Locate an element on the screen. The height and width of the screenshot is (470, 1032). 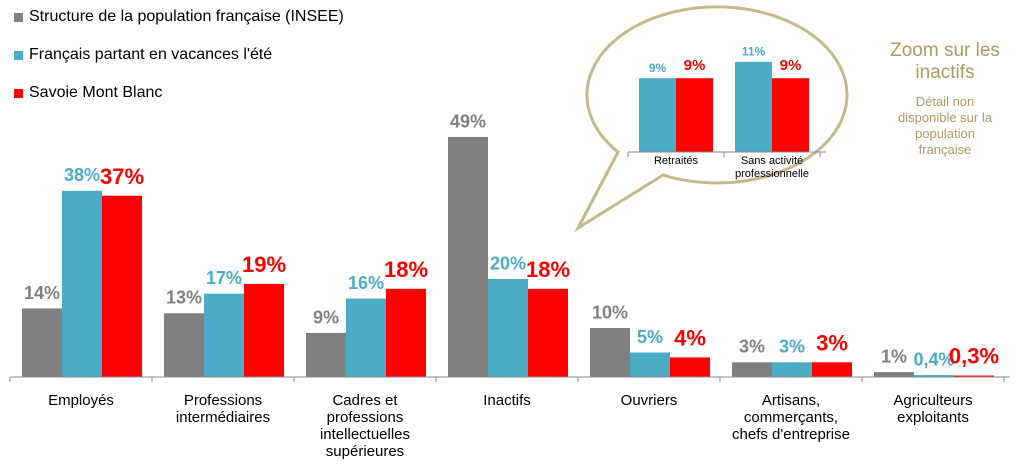
x-tick-label: Employés is located at coordinates (81, 400).